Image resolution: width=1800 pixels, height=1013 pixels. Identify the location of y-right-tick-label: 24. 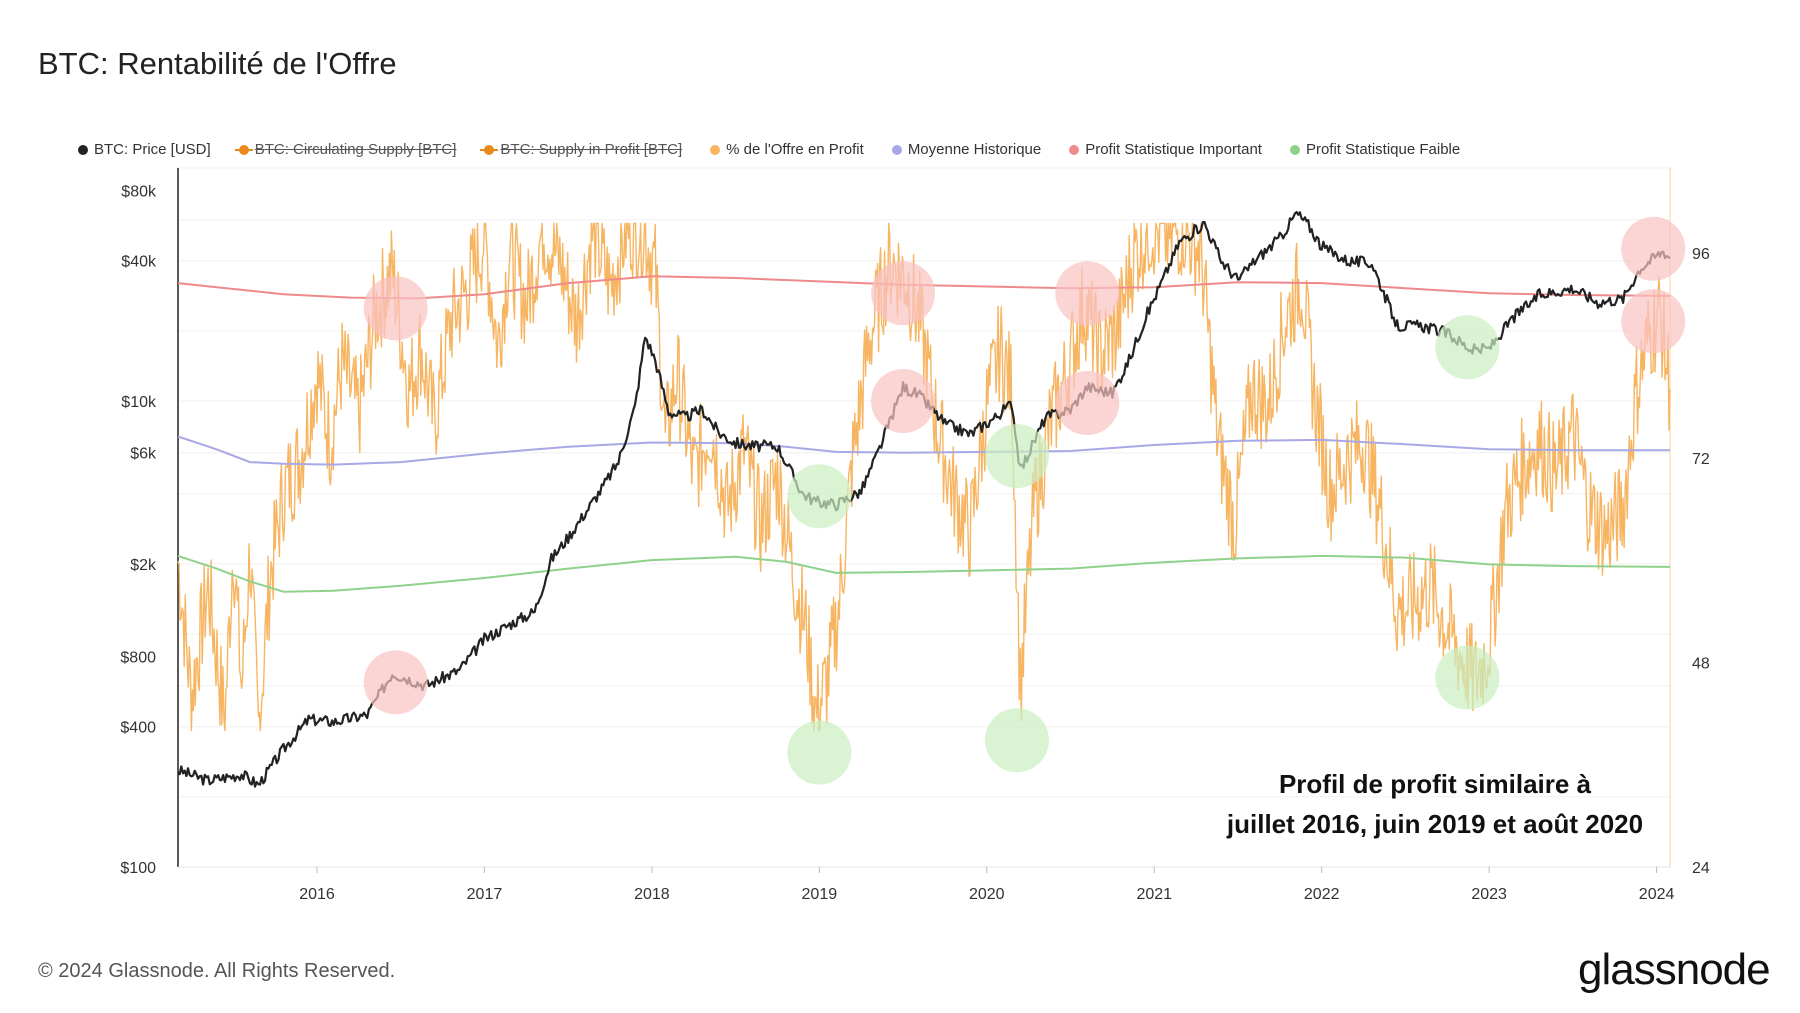
(1701, 868).